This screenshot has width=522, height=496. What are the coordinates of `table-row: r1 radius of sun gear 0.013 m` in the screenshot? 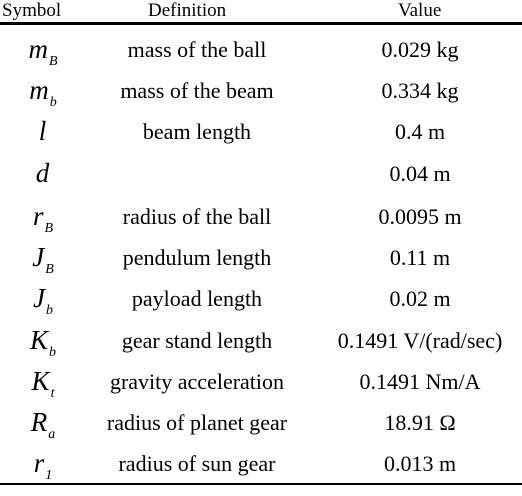 It's located at (261, 463).